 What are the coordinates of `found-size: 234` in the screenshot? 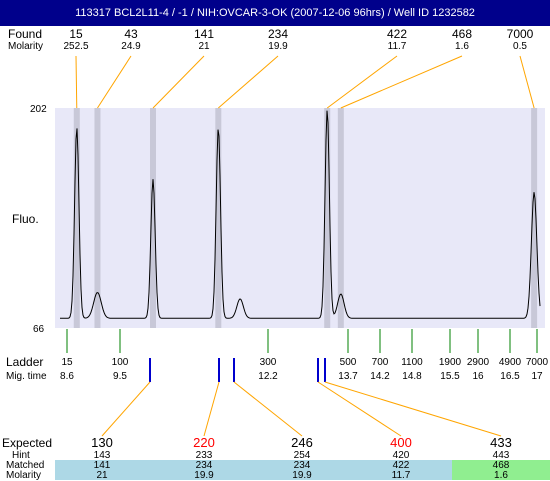 It's located at (278, 34).